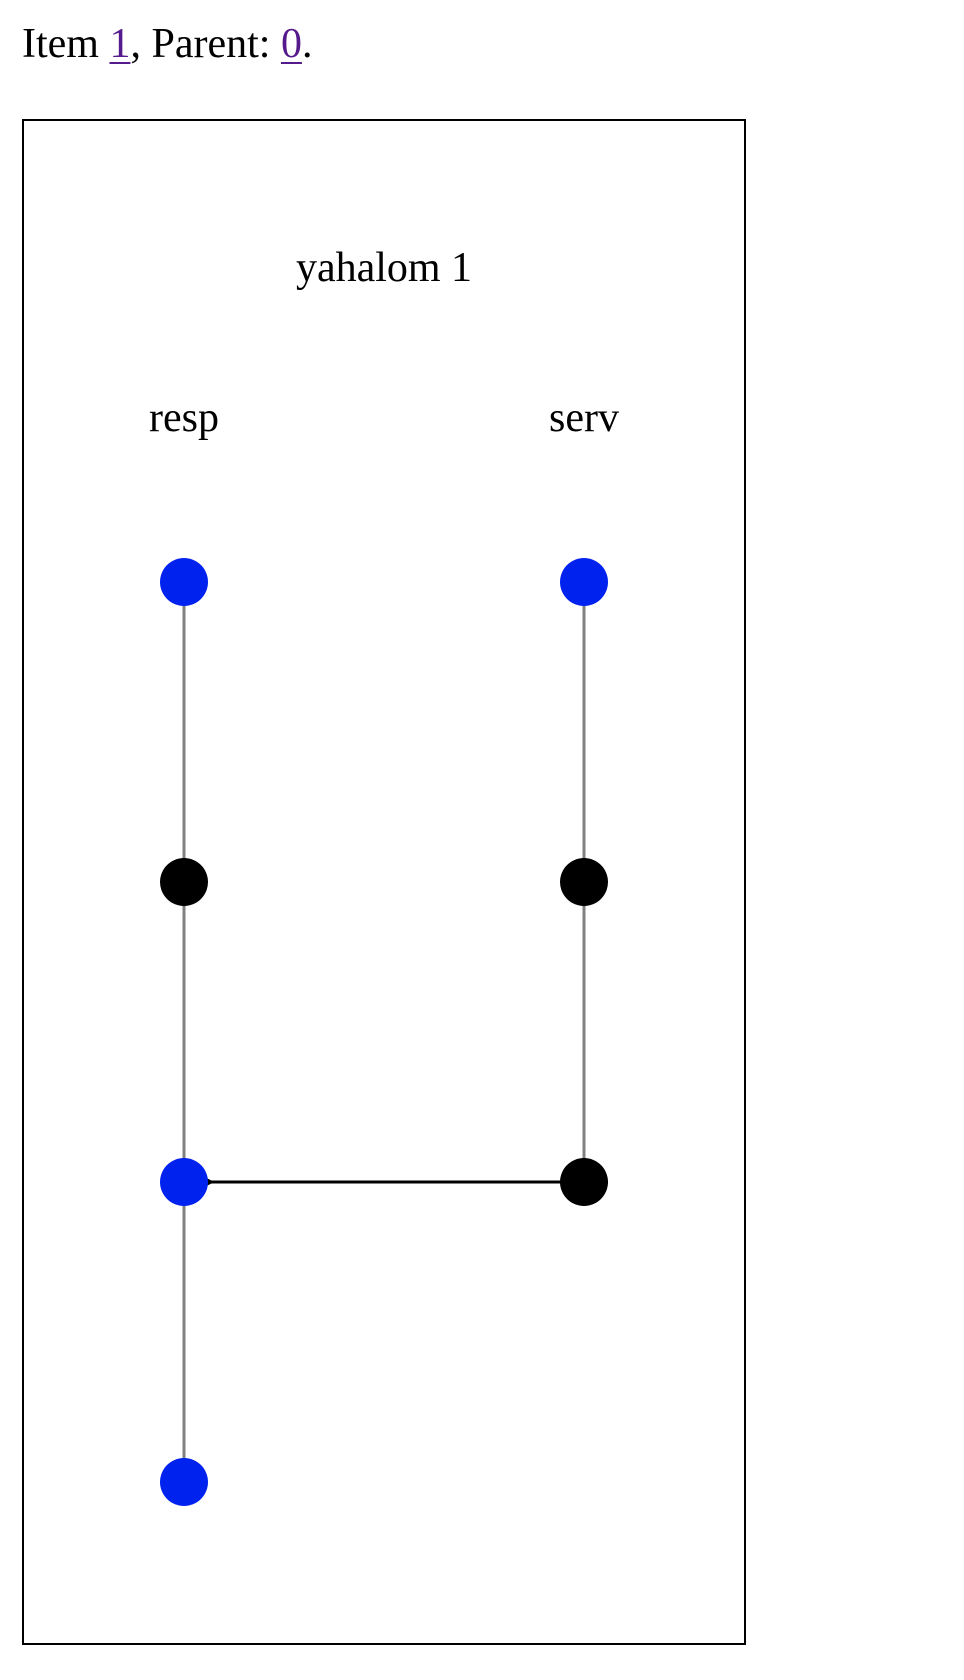  What do you see at coordinates (184, 418) in the screenshot?
I see `role-label-resp: resp` at bounding box center [184, 418].